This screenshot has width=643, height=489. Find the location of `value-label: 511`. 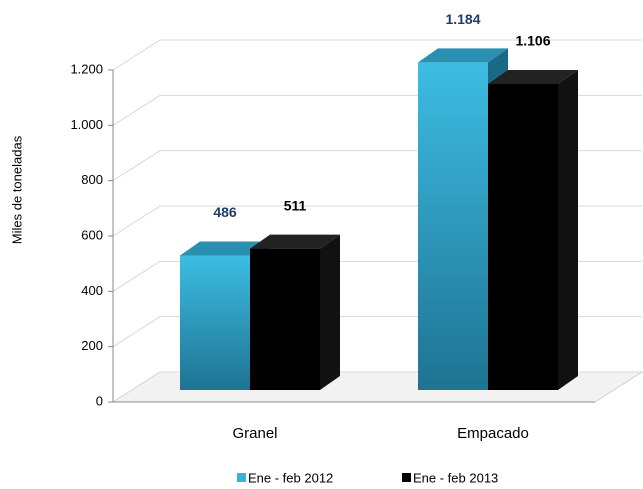

value-label: 511 is located at coordinates (295, 205).